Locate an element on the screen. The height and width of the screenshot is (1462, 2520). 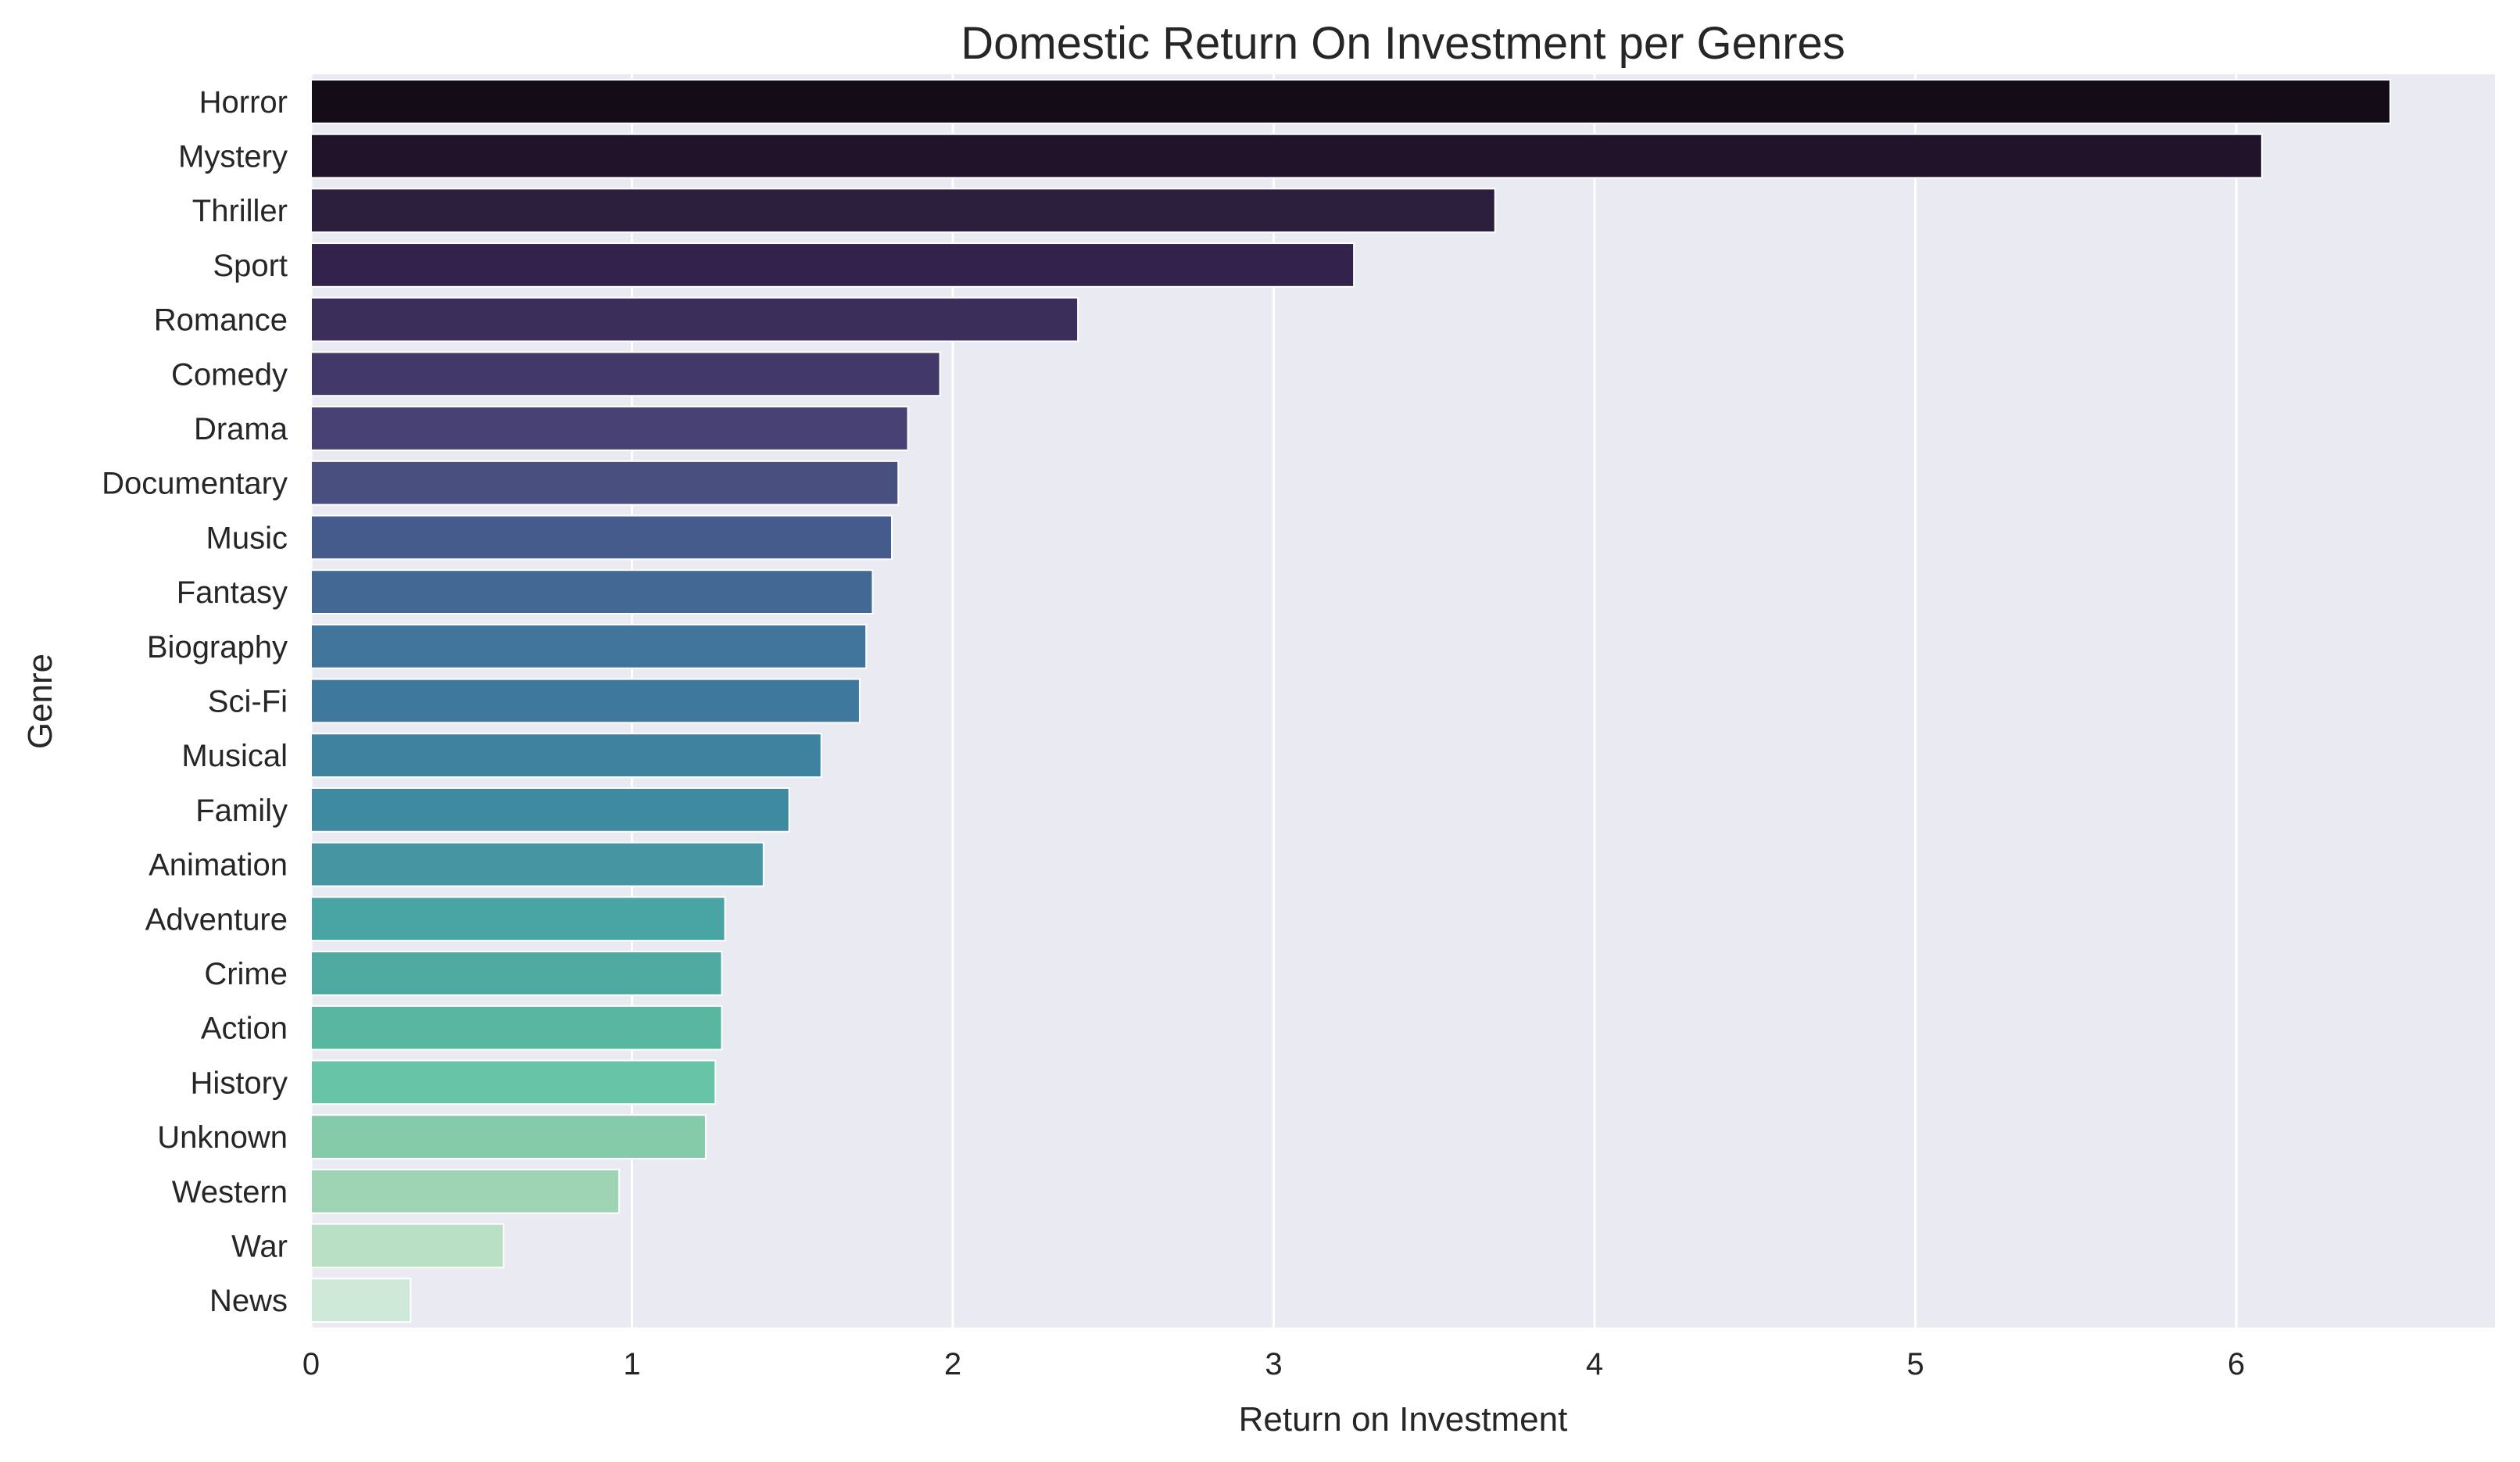
bar-horror is located at coordinates (1351, 101).